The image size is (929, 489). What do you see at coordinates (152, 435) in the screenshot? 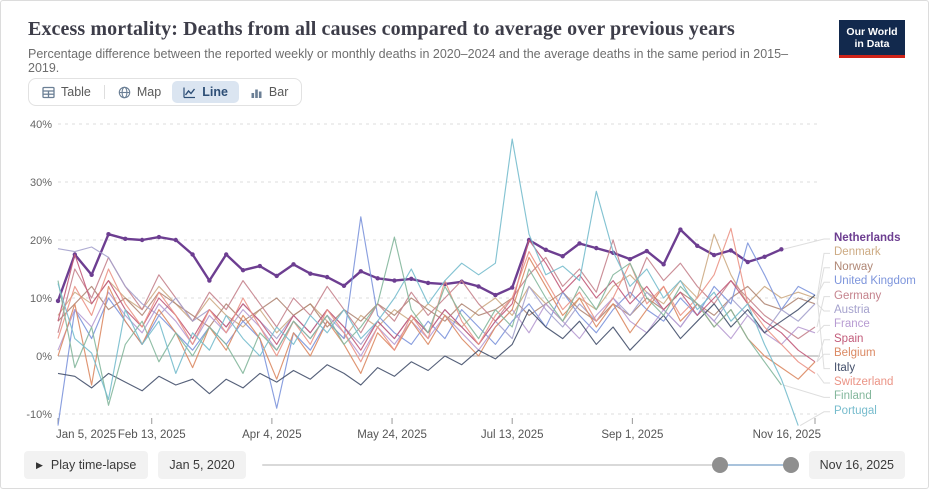
I see `x-axis-tick-label: Feb 13, 2025` at bounding box center [152, 435].